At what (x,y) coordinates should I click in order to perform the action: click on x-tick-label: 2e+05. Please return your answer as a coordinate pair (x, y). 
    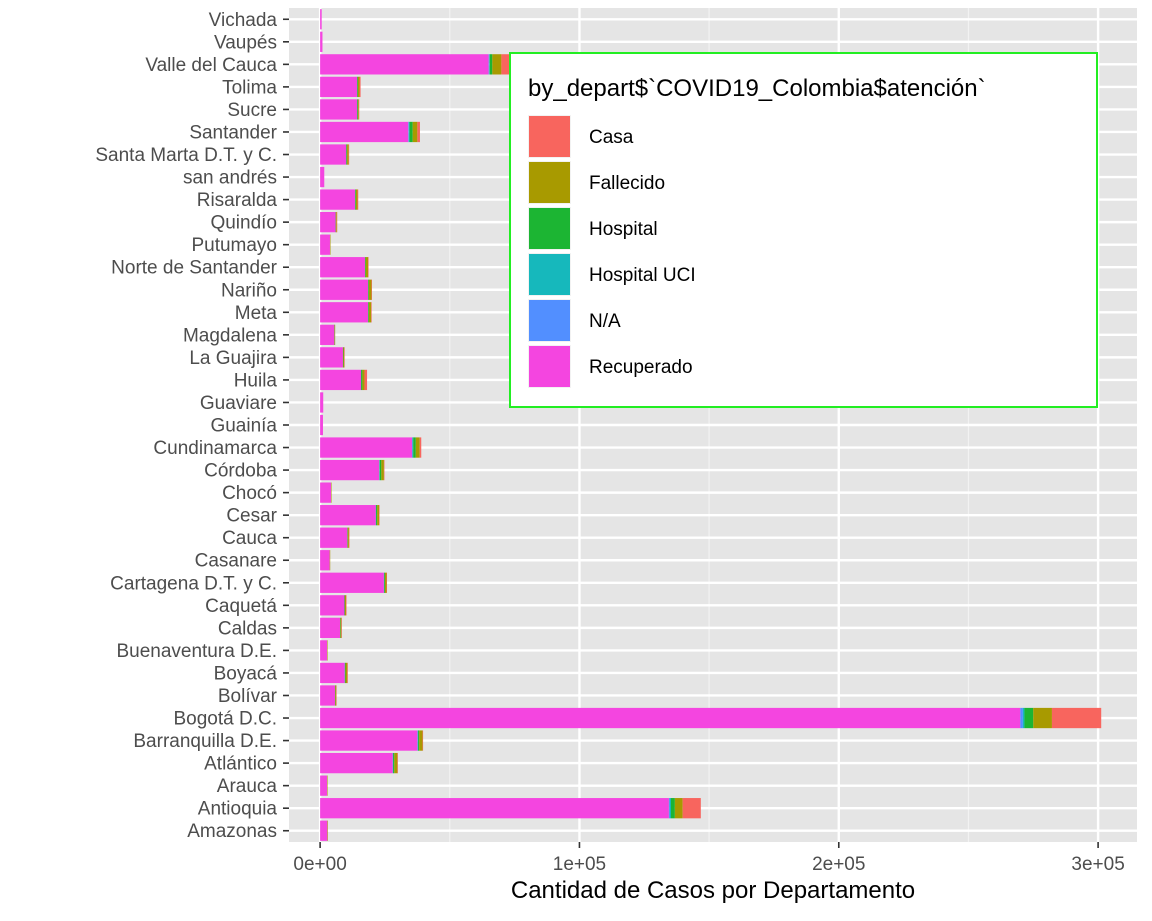
    Looking at the image, I should click on (838, 864).